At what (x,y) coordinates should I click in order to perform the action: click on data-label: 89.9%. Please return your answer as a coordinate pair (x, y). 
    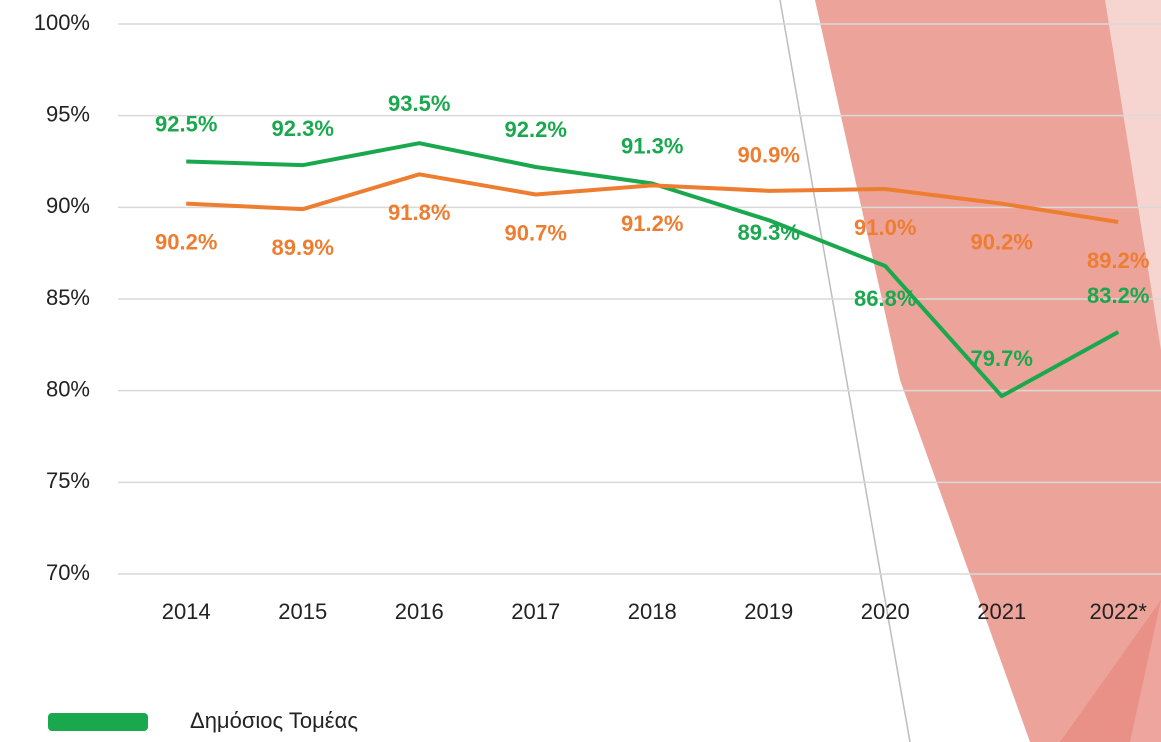
    Looking at the image, I should click on (303, 247).